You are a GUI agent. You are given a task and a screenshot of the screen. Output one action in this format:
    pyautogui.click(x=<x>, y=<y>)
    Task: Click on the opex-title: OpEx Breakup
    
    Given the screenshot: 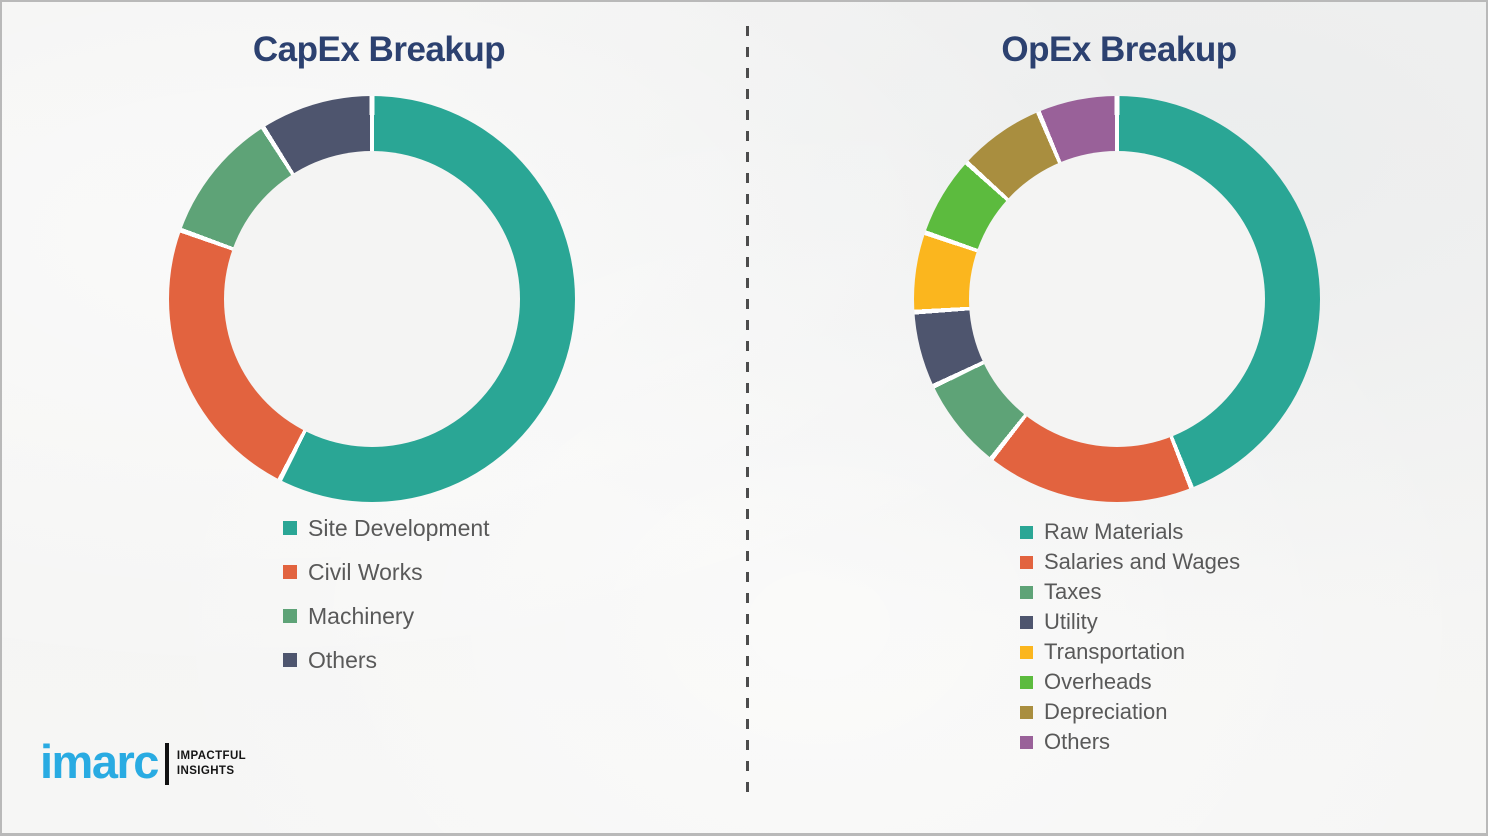 What is the action you would take?
    pyautogui.click(x=1119, y=49)
    